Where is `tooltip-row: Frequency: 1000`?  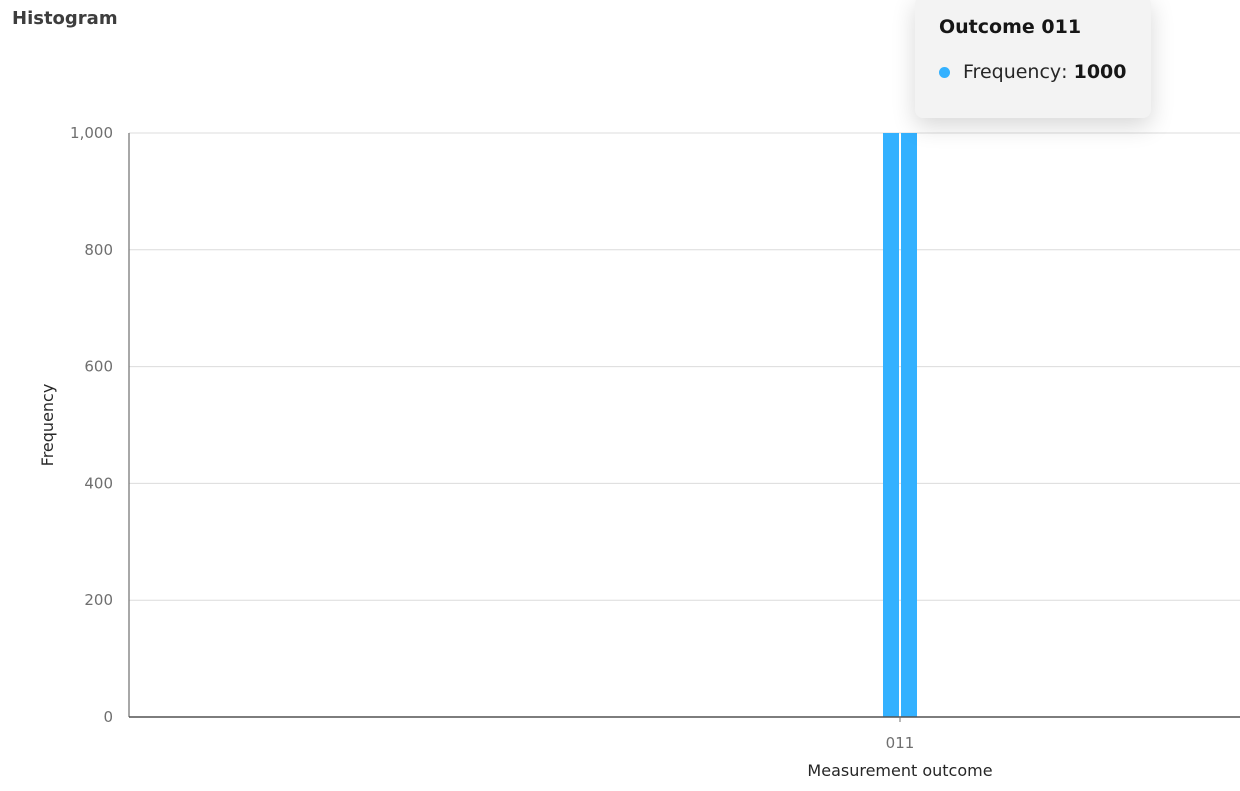
tooltip-row: Frequency: 1000 is located at coordinates (1045, 72).